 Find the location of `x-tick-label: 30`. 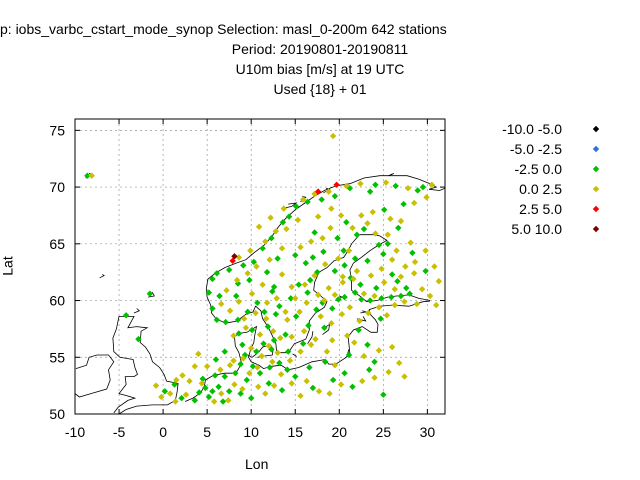

x-tick-label: 30 is located at coordinates (428, 432).